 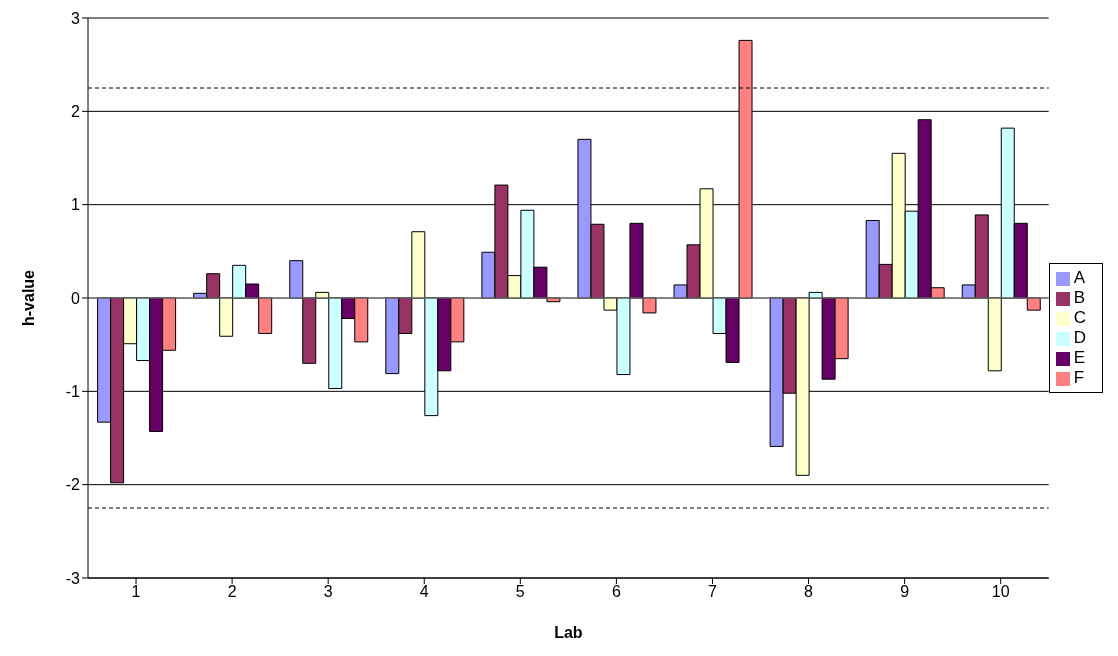 What do you see at coordinates (1079, 377) in the screenshot?
I see `legend-label: F` at bounding box center [1079, 377].